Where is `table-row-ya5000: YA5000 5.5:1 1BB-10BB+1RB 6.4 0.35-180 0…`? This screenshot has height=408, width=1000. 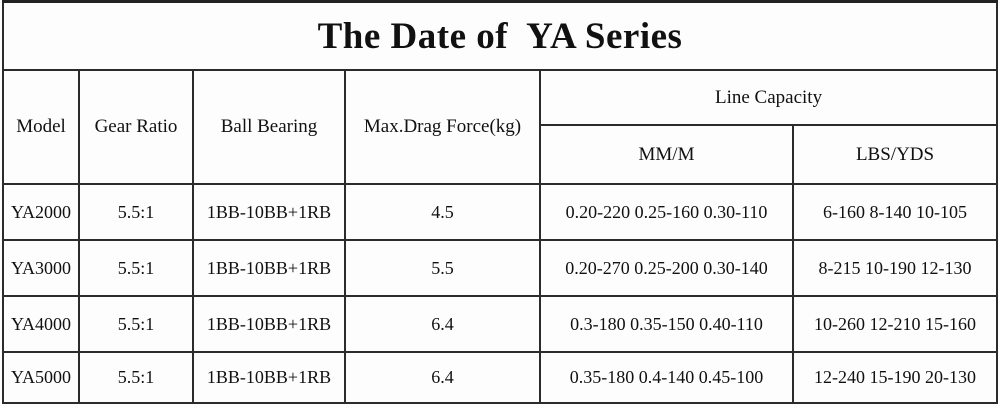
table-row-ya5000: YA5000 5.5:1 1BB-10BB+1RB 6.4 0.35-180 0… is located at coordinates (500, 377).